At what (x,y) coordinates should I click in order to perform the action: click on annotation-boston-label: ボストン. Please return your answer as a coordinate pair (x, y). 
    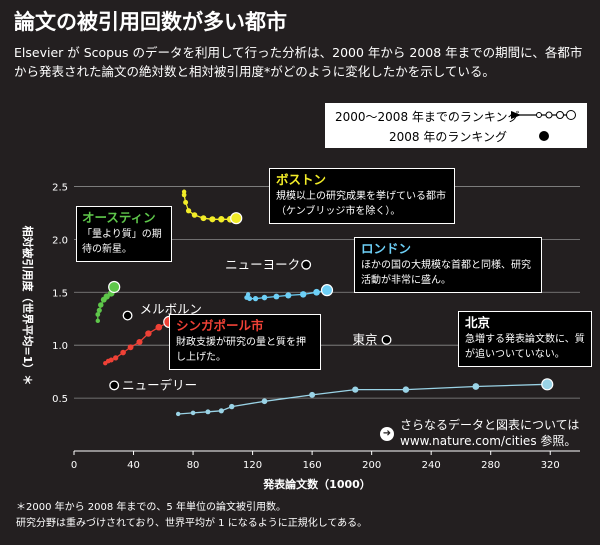
    Looking at the image, I should click on (301, 179).